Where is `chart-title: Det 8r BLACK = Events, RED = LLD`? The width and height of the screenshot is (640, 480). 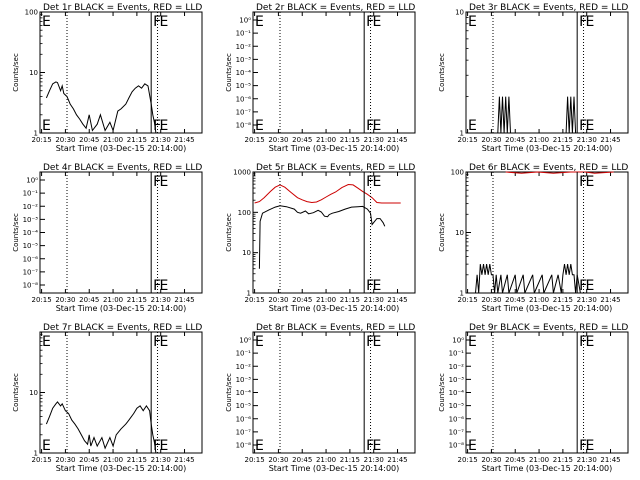
chart-title: Det 8r BLACK = Events, RED = LLD is located at coordinates (335, 328).